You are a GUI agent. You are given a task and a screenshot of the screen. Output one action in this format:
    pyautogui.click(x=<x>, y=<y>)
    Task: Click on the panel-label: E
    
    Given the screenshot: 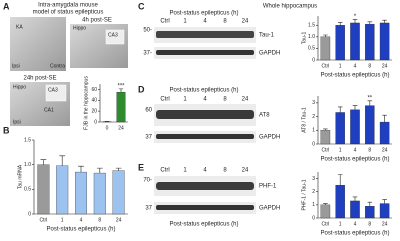 What is the action you would take?
    pyautogui.click(x=141, y=167)
    